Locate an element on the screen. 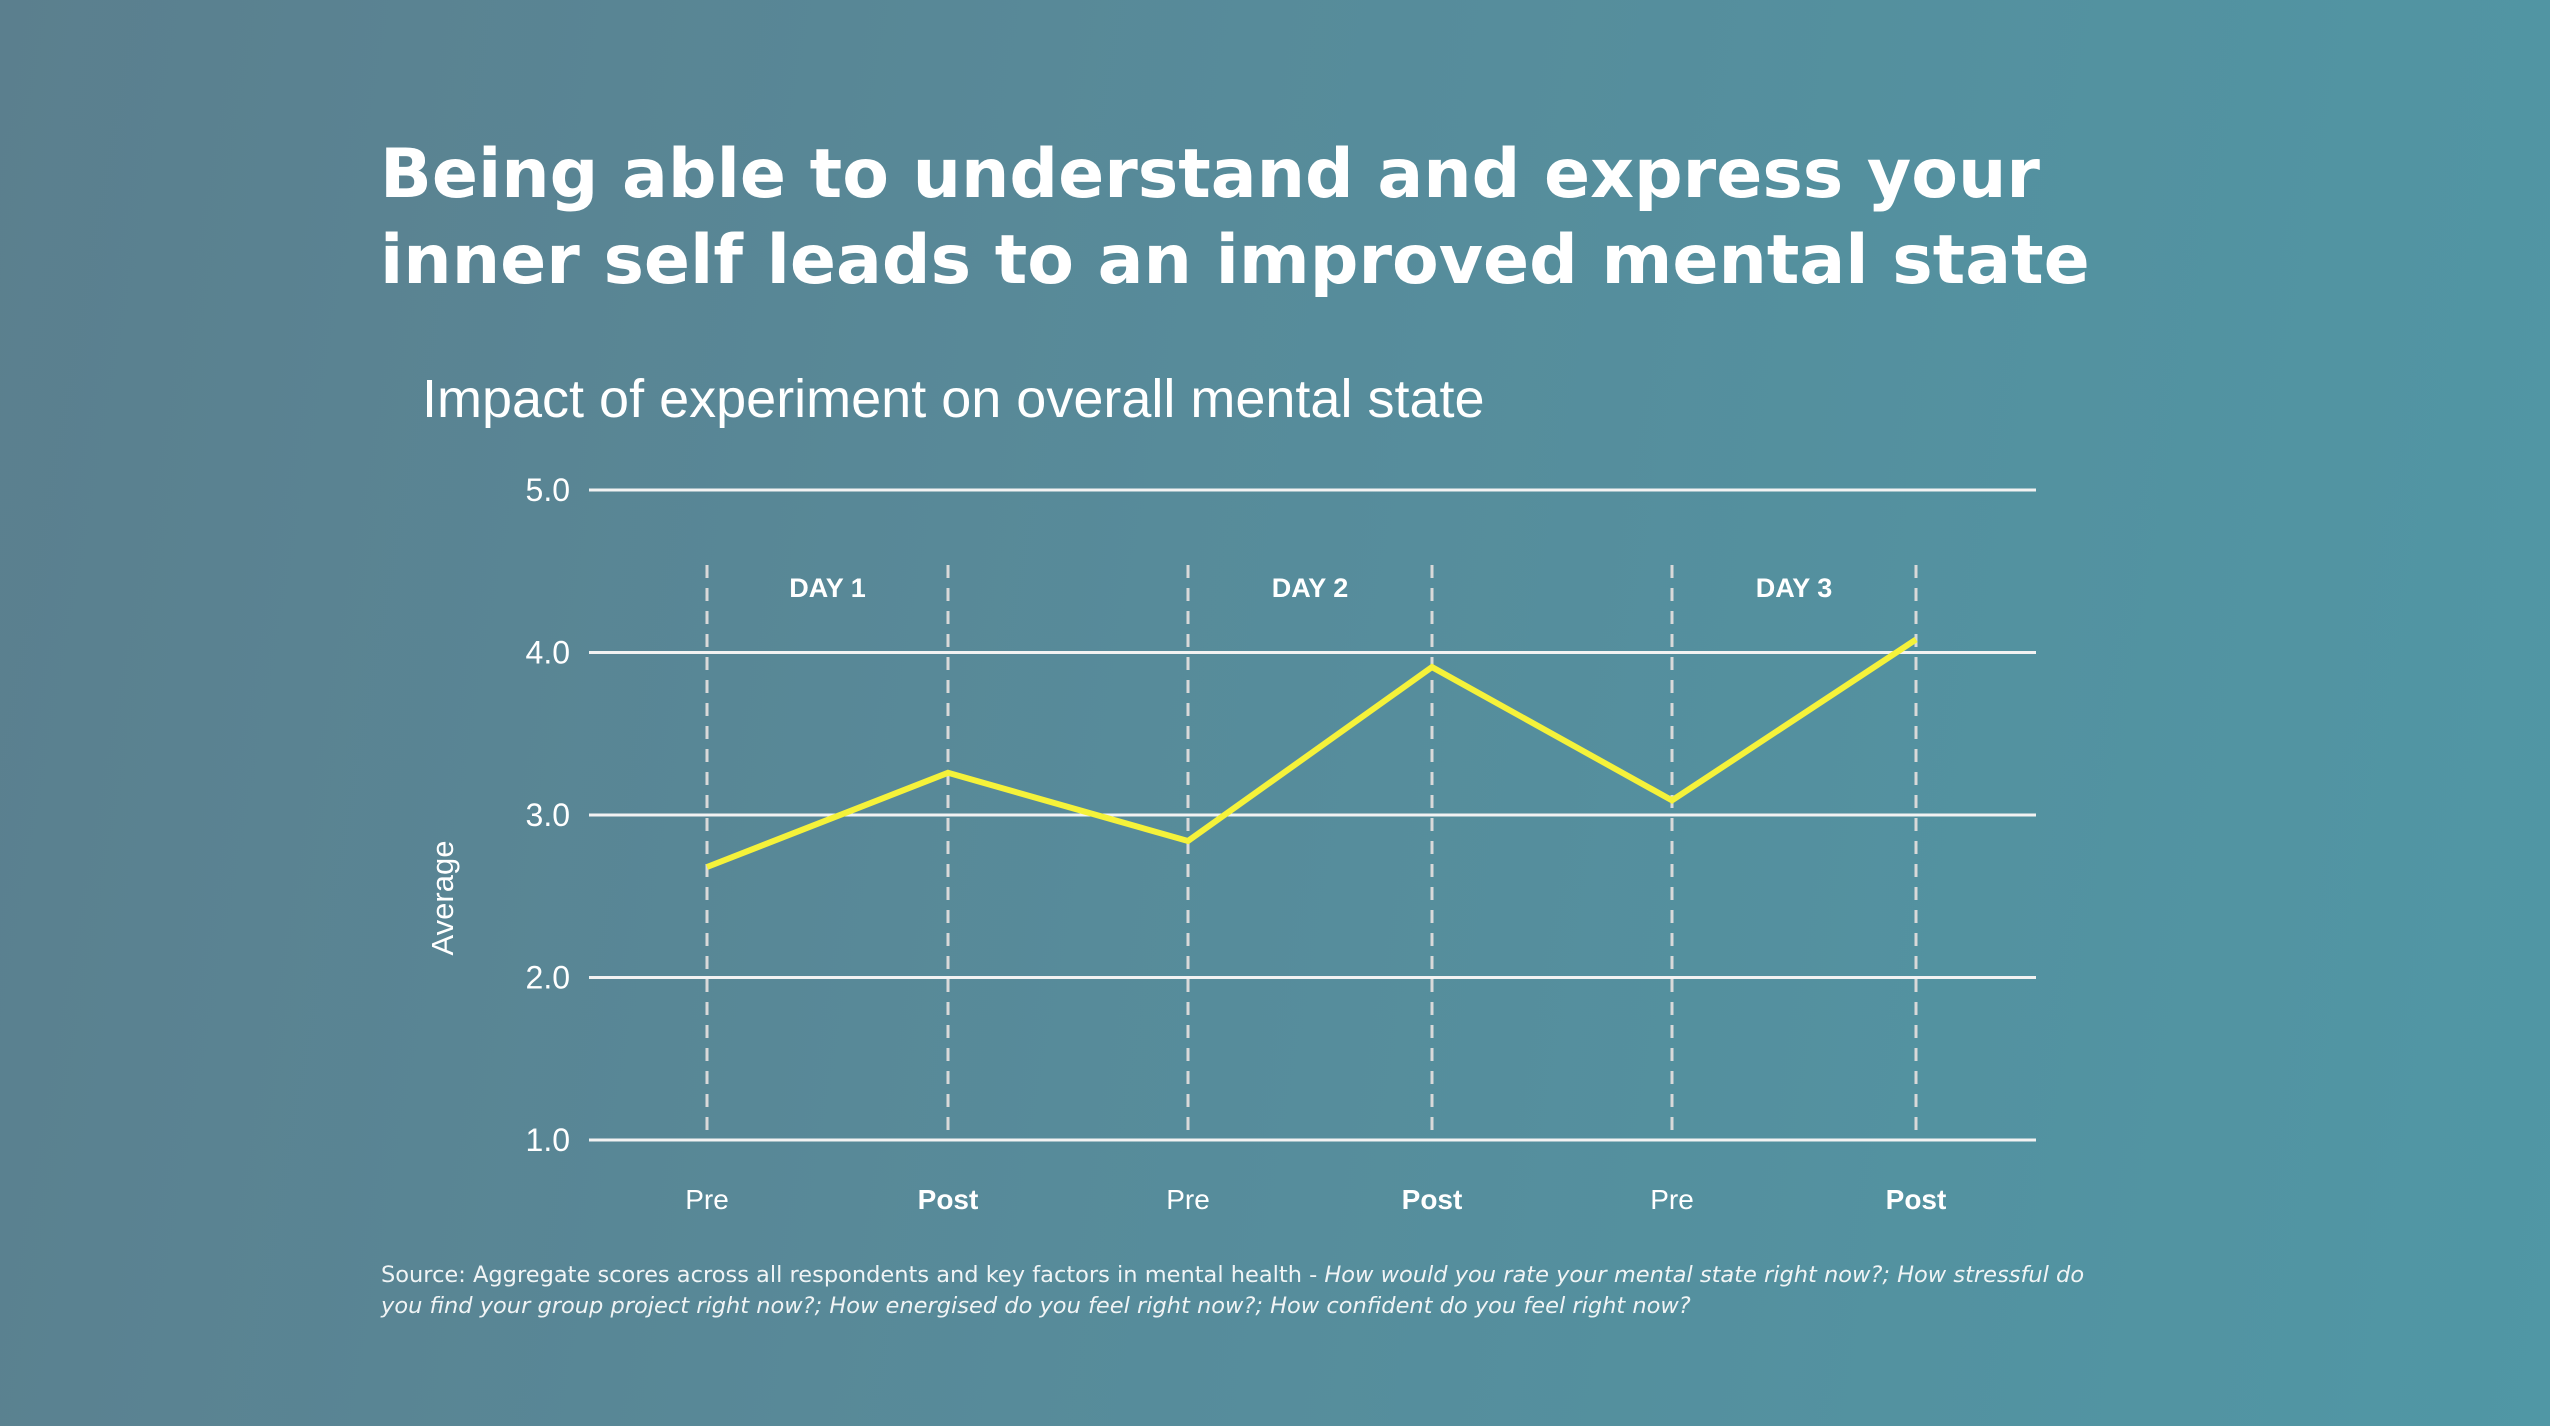 The width and height of the screenshot is (2550, 1426). y-axis-label: Average is located at coordinates (442, 898).